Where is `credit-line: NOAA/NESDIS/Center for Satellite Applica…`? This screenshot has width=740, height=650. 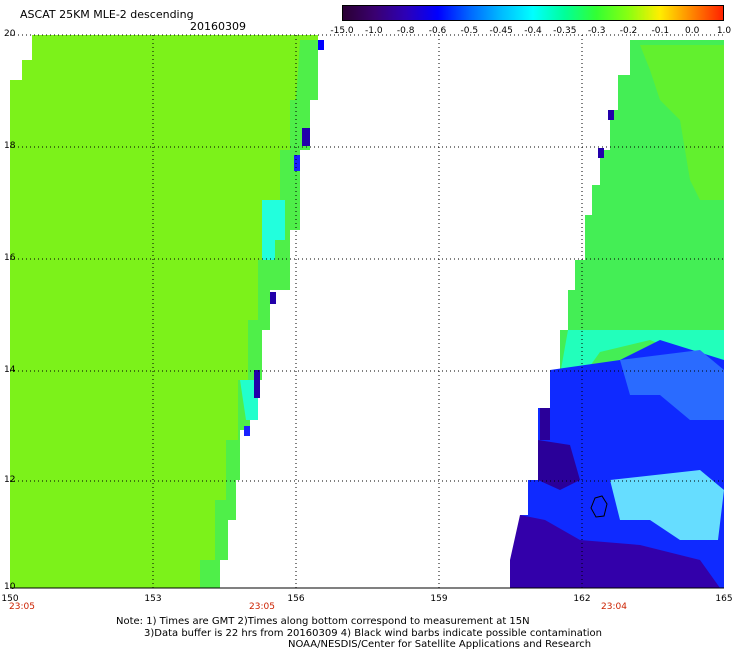
credit-line: NOAA/NESDIS/Center for Satellite Applica… is located at coordinates (440, 644).